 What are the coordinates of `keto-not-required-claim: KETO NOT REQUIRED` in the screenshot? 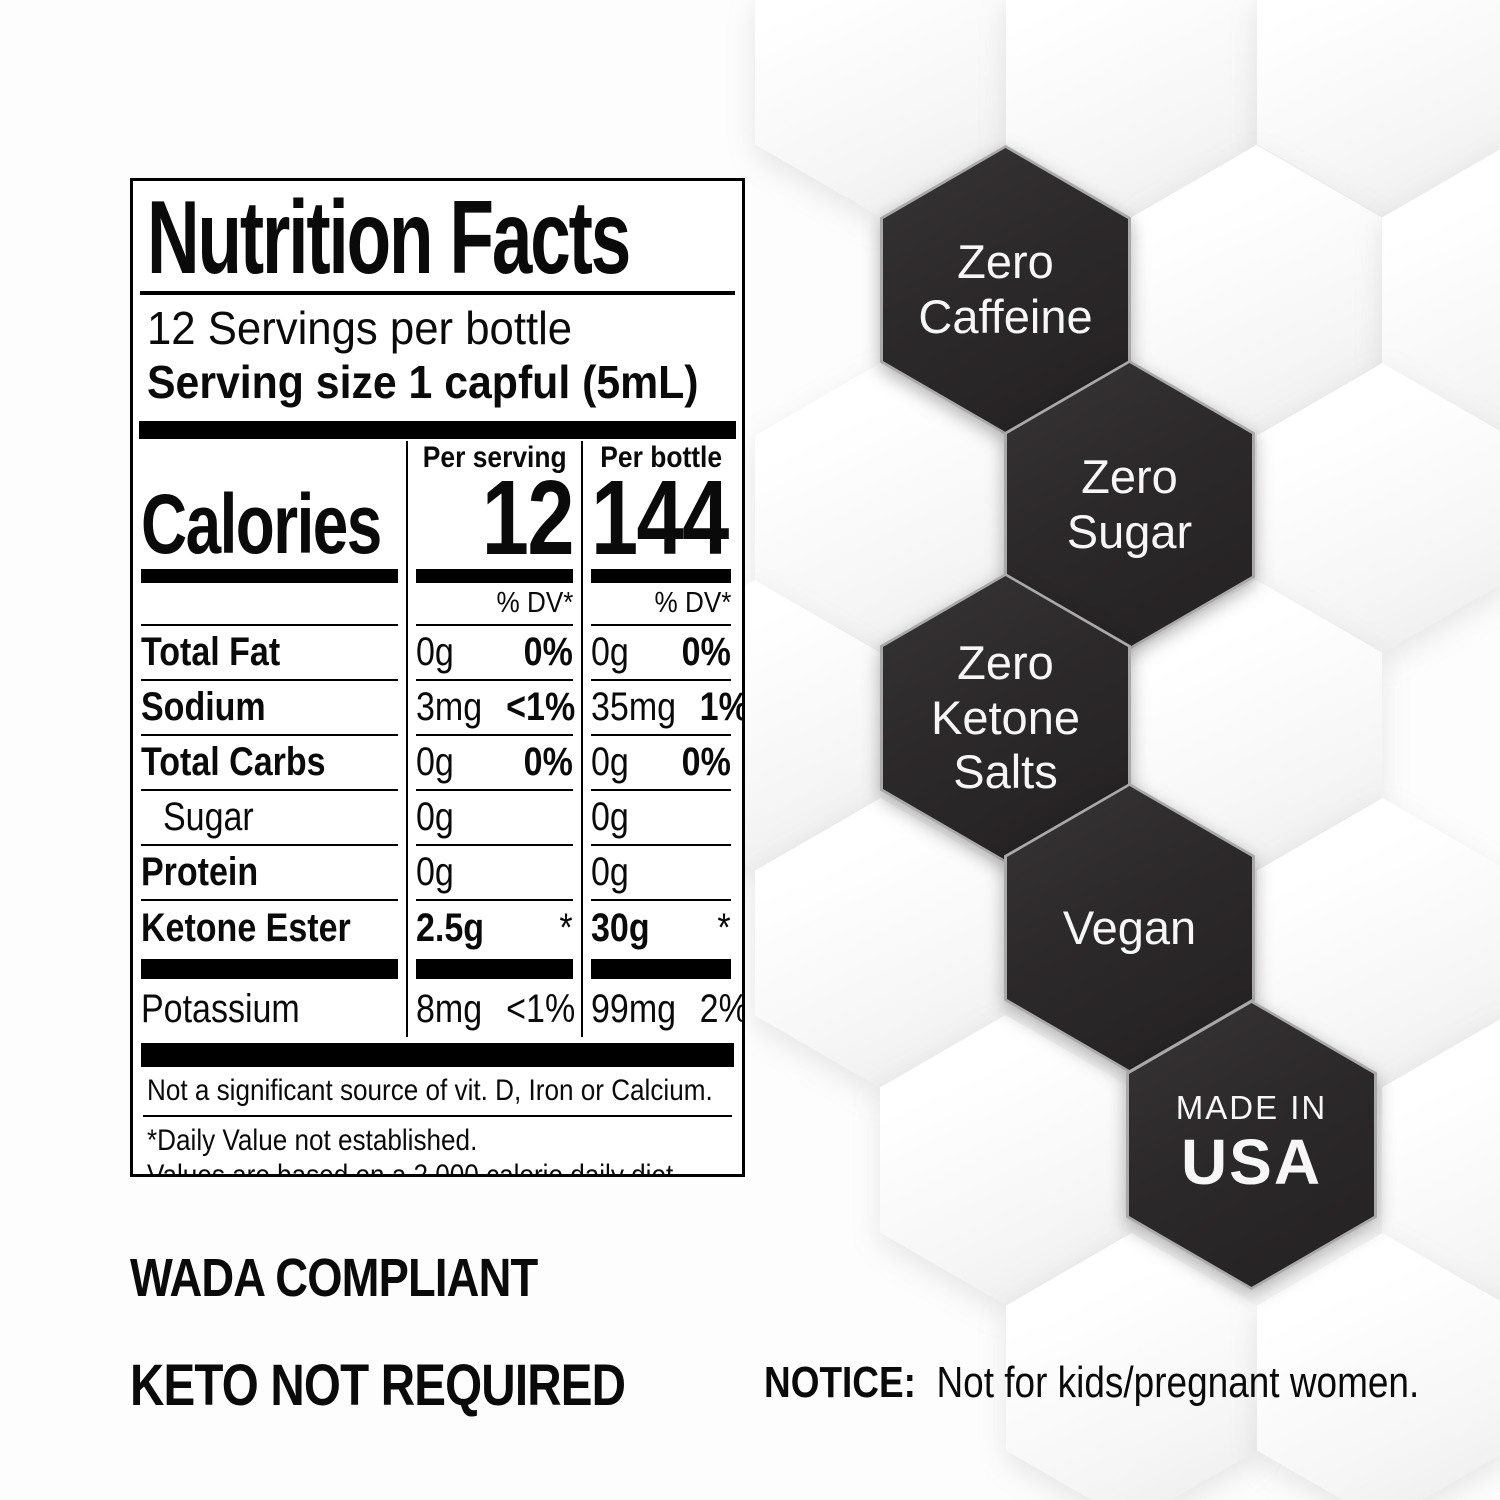 It's located at (378, 1385).